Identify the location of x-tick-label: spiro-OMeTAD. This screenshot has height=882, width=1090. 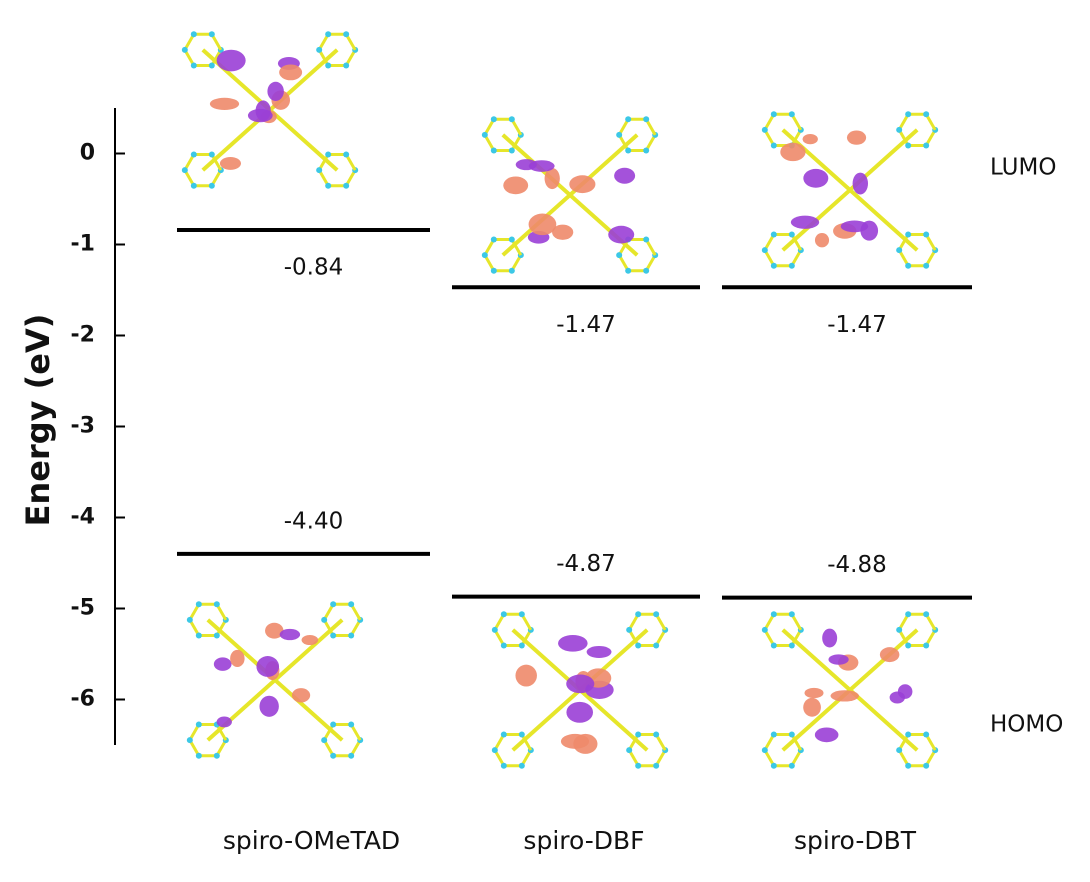
(311, 840).